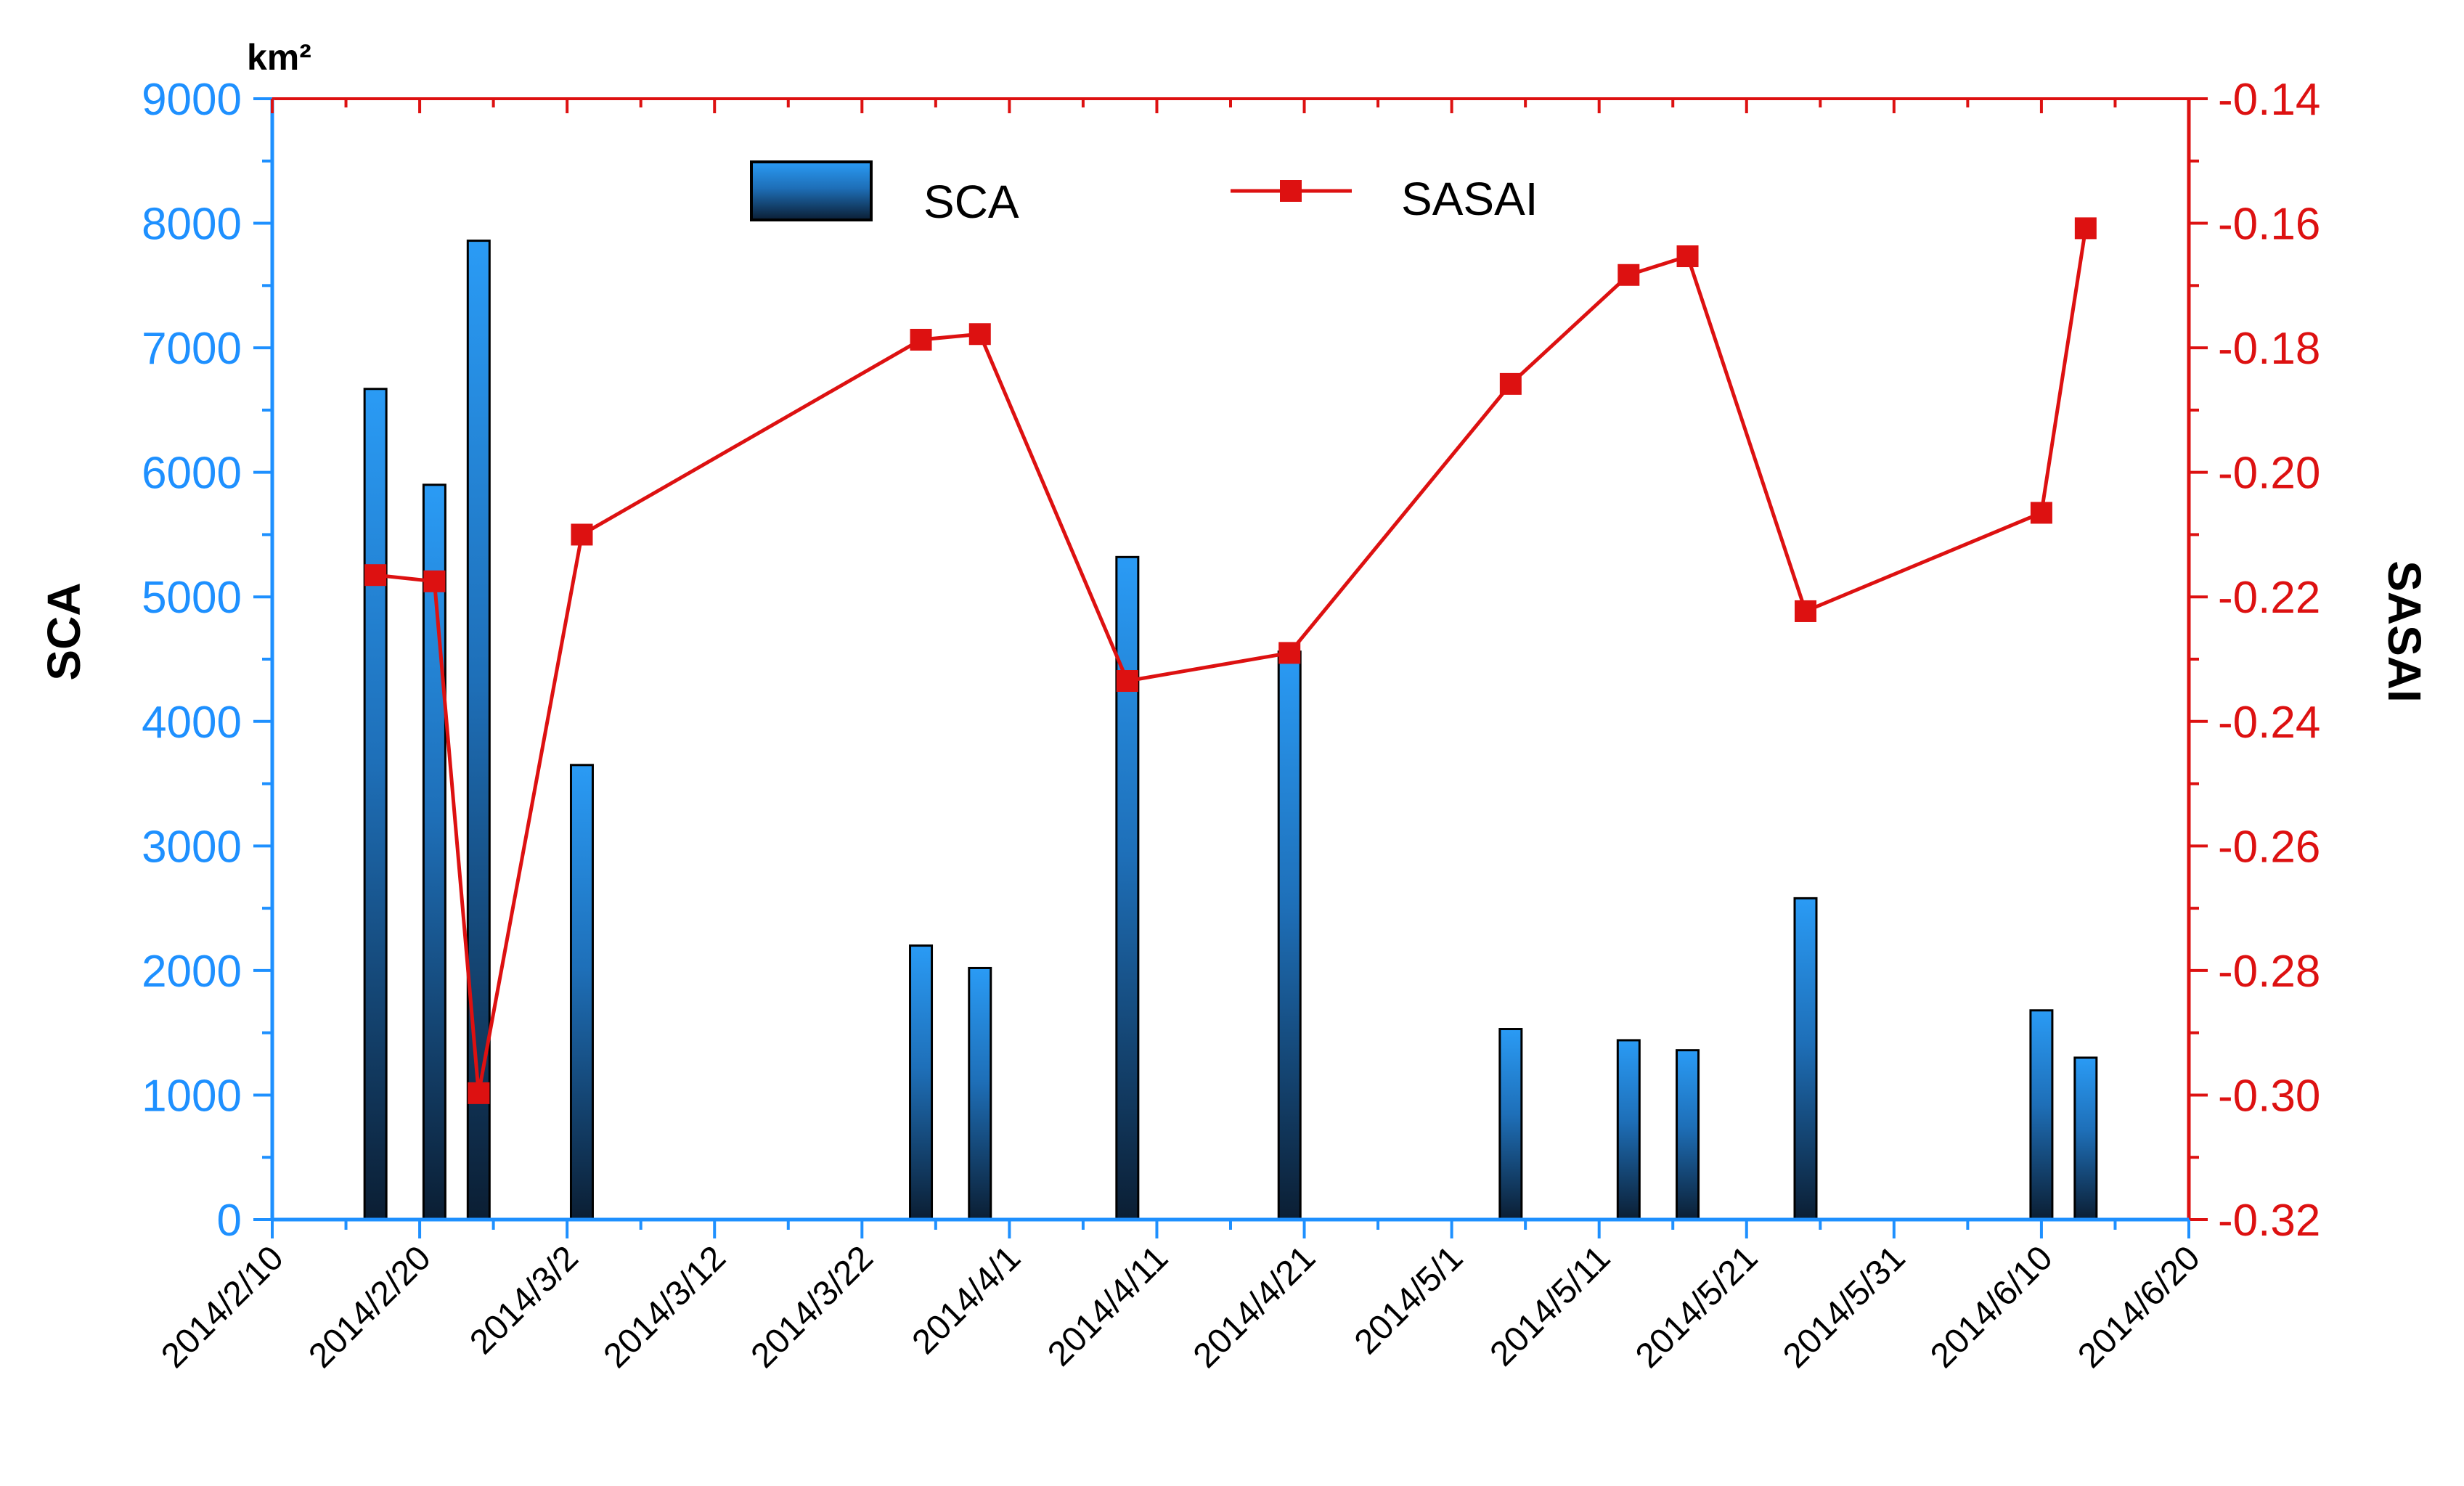 This screenshot has height=1486, width=2464. I want to click on x-tick-label: 2014/2/10, so click(222, 1306).